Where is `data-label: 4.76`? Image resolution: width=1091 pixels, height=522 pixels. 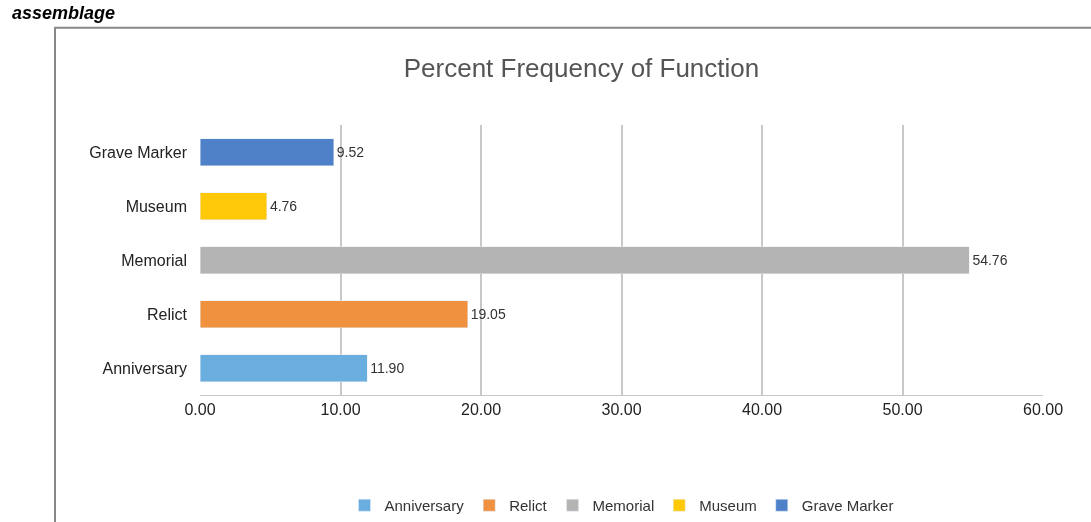
data-label: 4.76 is located at coordinates (283, 206).